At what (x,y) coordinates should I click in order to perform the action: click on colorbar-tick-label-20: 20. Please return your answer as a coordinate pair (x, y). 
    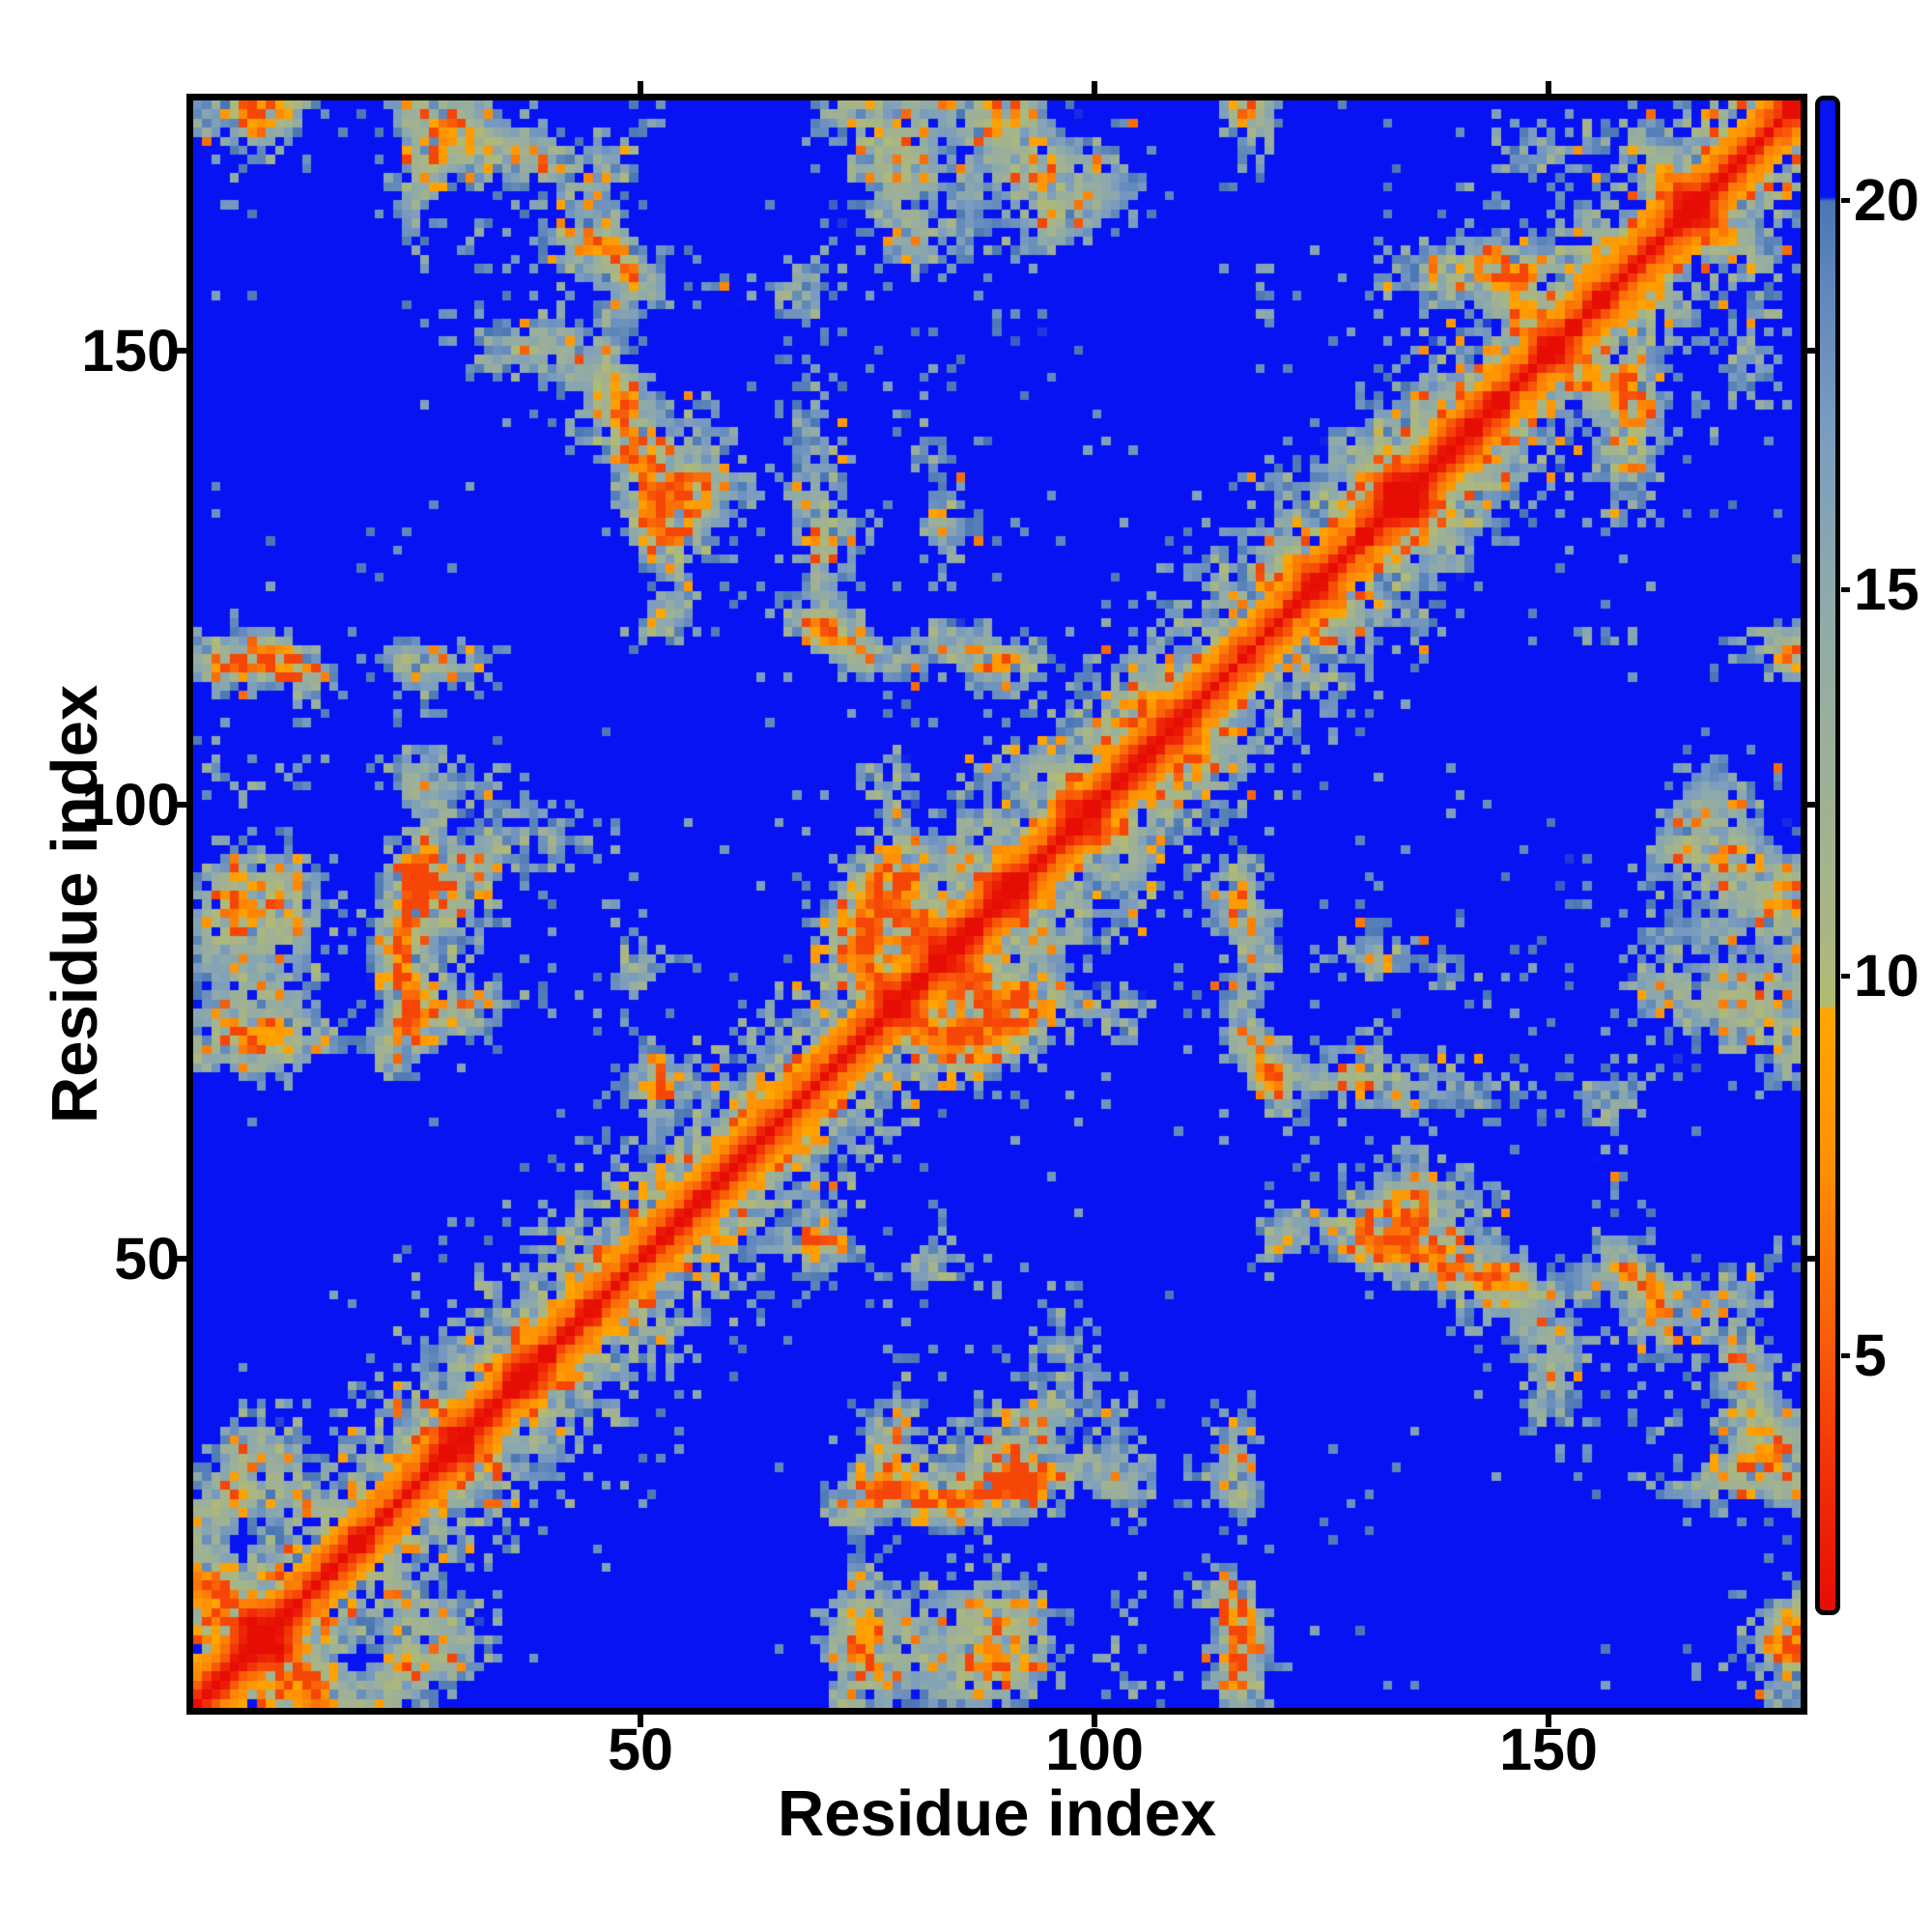
    Looking at the image, I should click on (1886, 200).